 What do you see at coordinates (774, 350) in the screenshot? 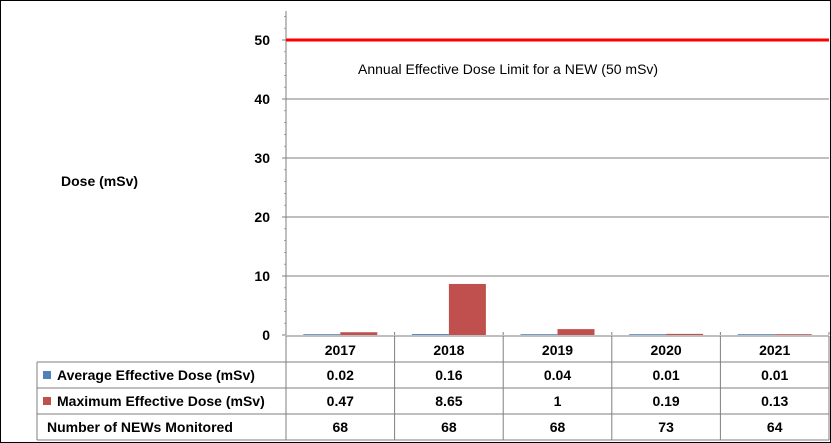
I see `category-label-2021: 2021` at bounding box center [774, 350].